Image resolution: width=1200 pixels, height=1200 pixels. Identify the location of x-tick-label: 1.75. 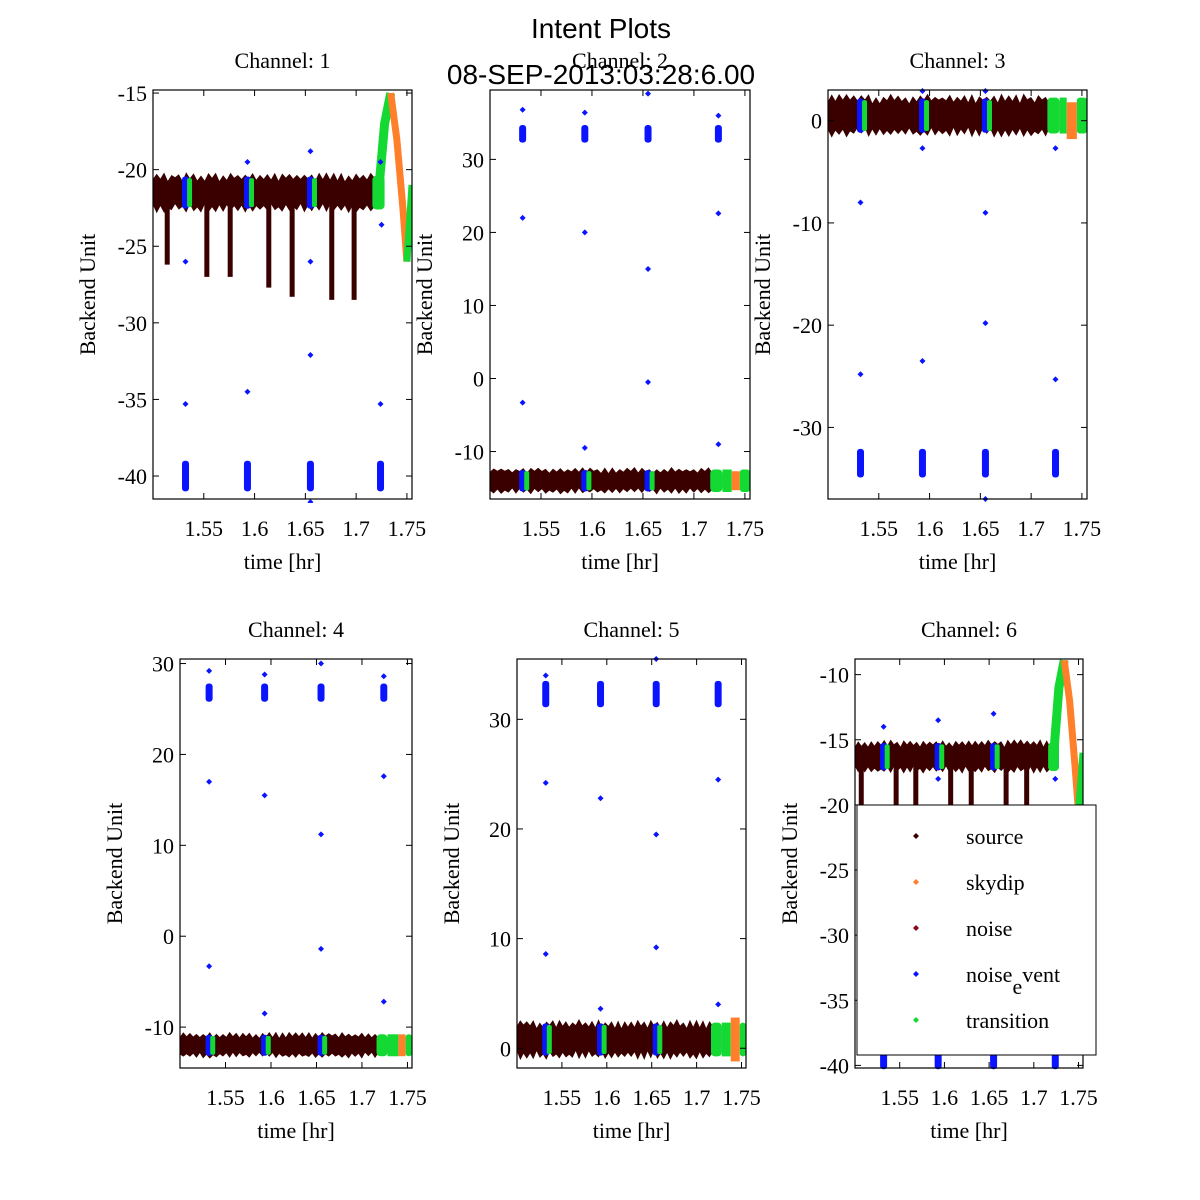
(1082, 528).